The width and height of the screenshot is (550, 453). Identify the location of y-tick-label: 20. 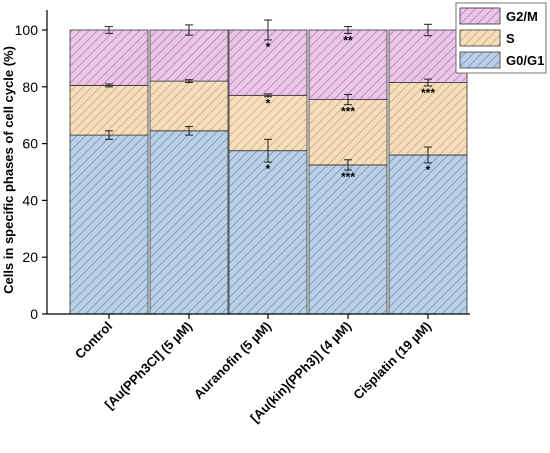
(30, 257).